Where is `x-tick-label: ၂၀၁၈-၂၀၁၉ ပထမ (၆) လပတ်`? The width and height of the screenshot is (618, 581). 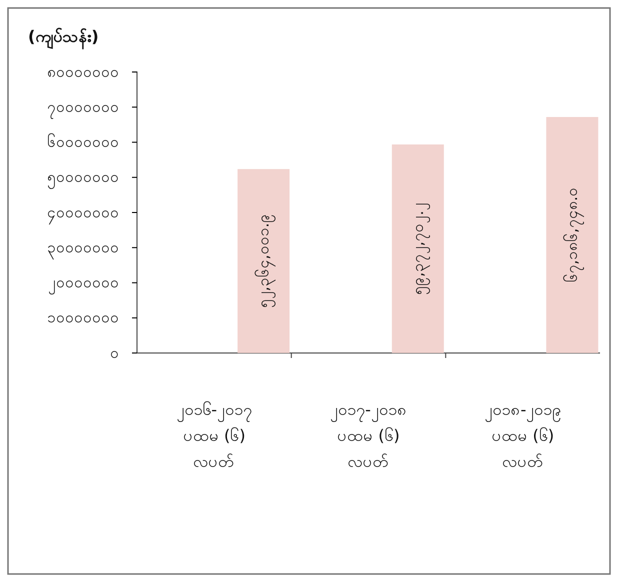 x-tick-label: ၂၀၁၈-၂၀၁၉ ပထမ (၆) လပတ် is located at coordinates (523, 435).